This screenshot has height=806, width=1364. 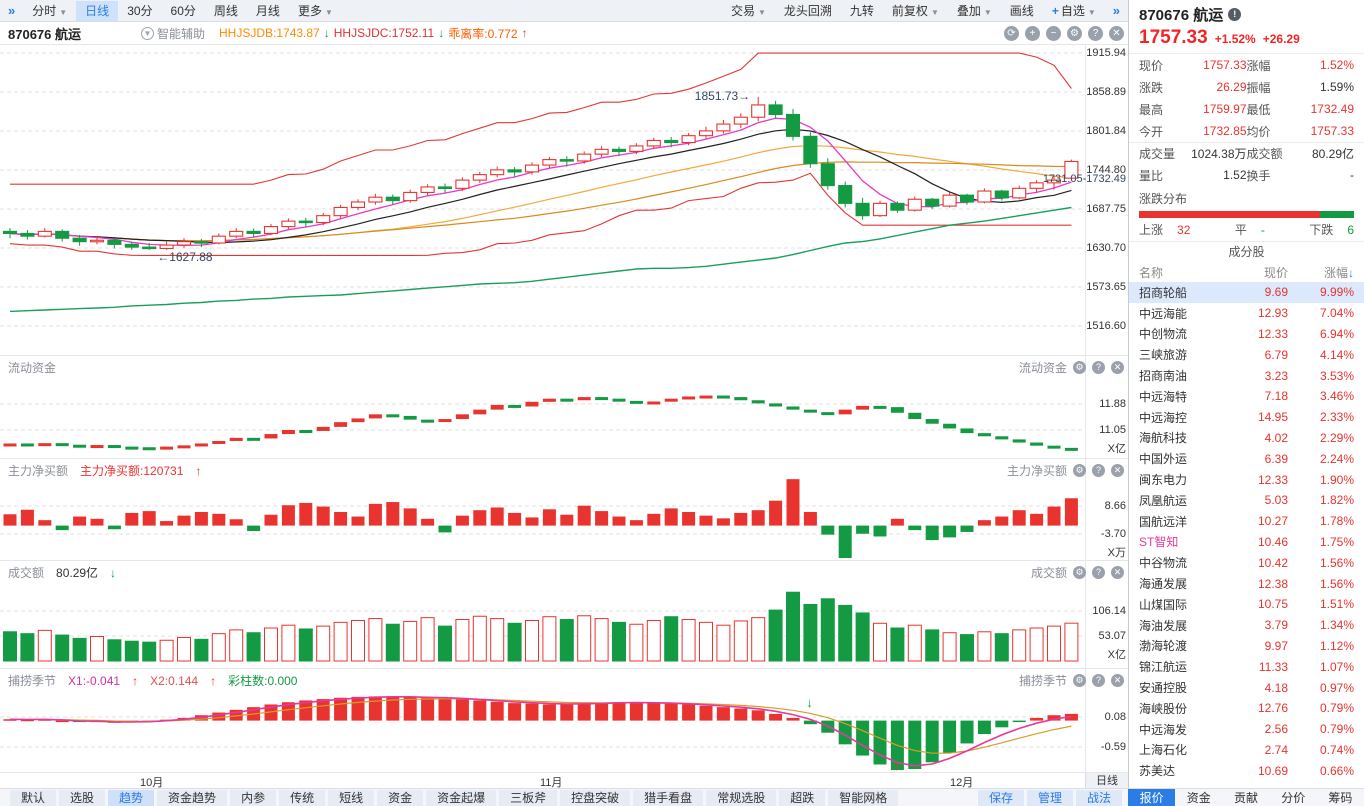 I want to click on panel-volume: 成交额 80.29亿 ↓ 成交额 ⚙? ✕ 106.14 53.07 X亿, so click(x=564, y=614).